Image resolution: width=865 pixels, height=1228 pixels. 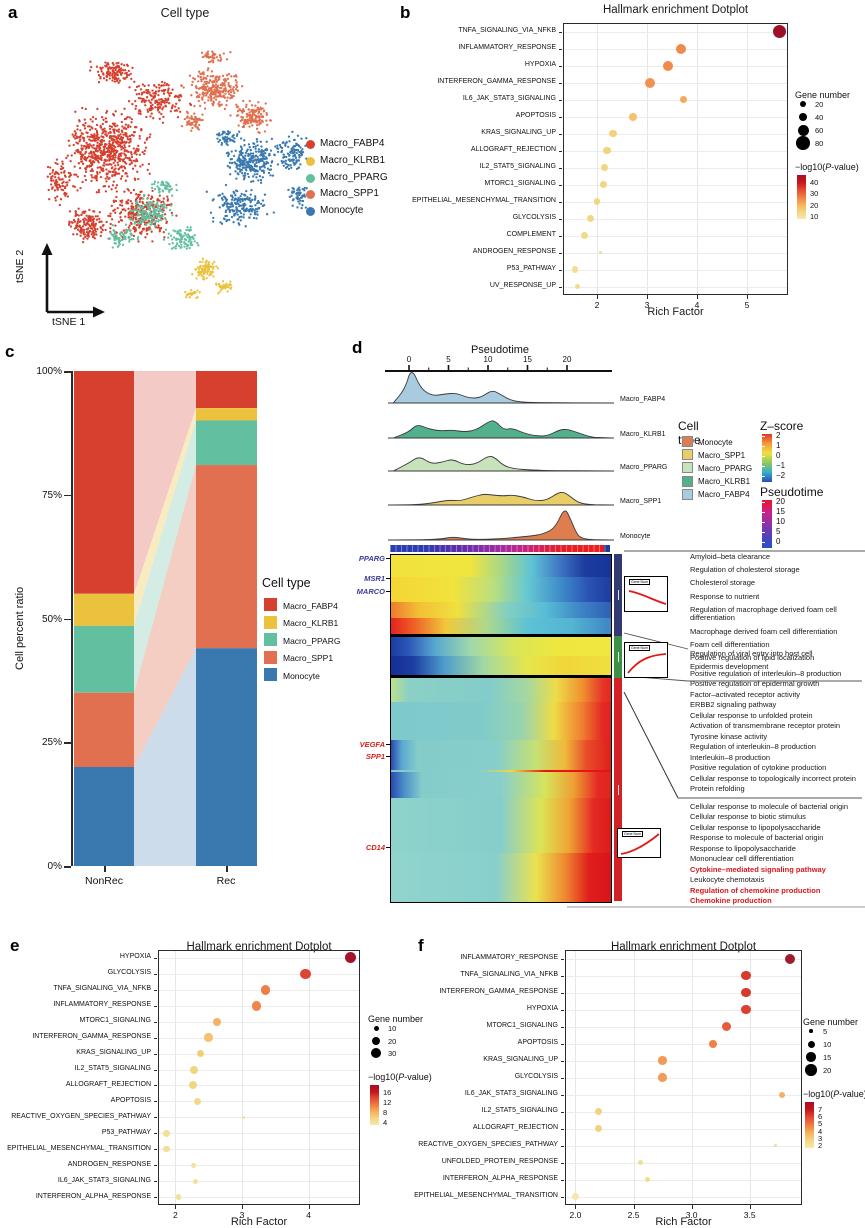 What do you see at coordinates (93, 1196) in the screenshot?
I see `row-label: INTERFERON_ALPHA_RESPONSE` at bounding box center [93, 1196].